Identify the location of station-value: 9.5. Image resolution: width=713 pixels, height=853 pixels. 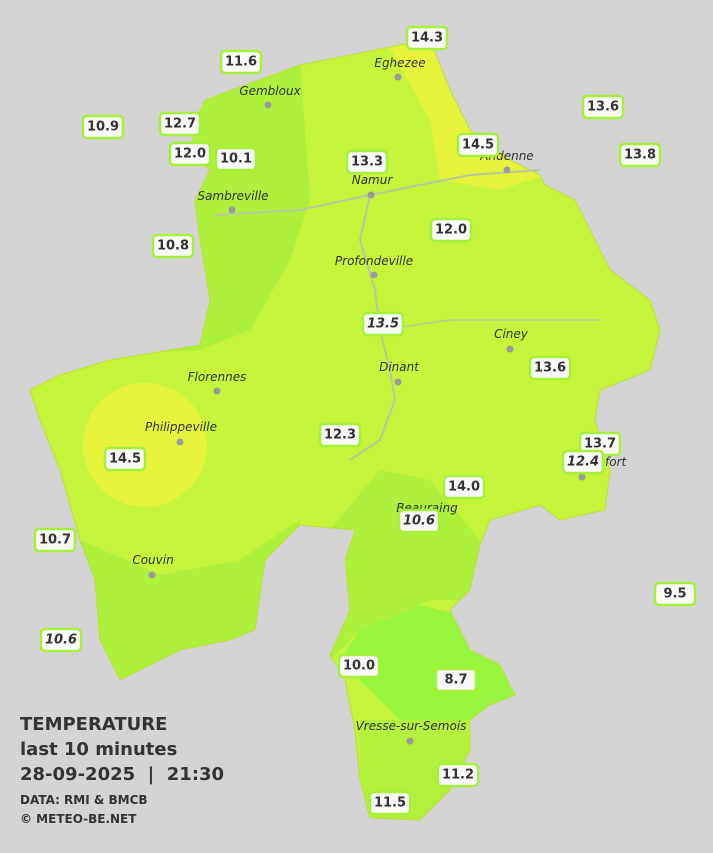
(674, 594).